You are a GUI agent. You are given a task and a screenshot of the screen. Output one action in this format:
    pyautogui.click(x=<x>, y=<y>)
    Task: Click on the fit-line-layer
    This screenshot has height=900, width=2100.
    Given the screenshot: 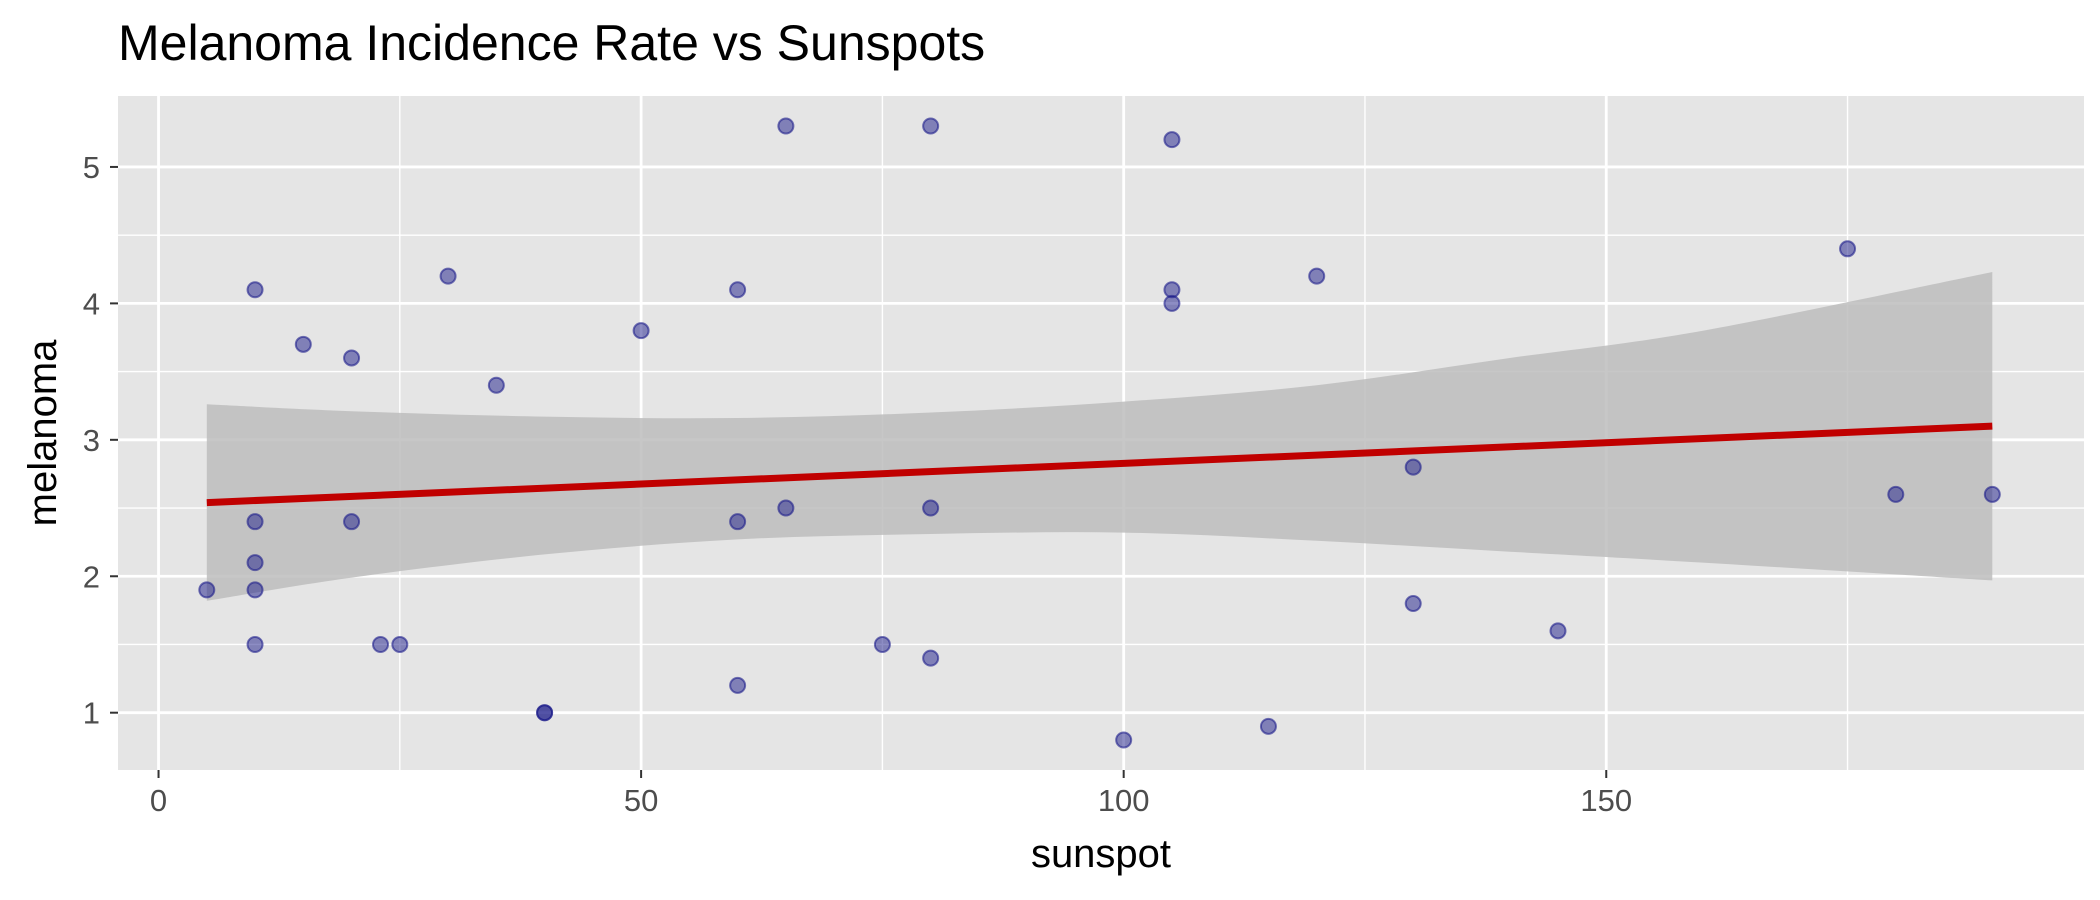 What is the action you would take?
    pyautogui.click(x=1099, y=464)
    